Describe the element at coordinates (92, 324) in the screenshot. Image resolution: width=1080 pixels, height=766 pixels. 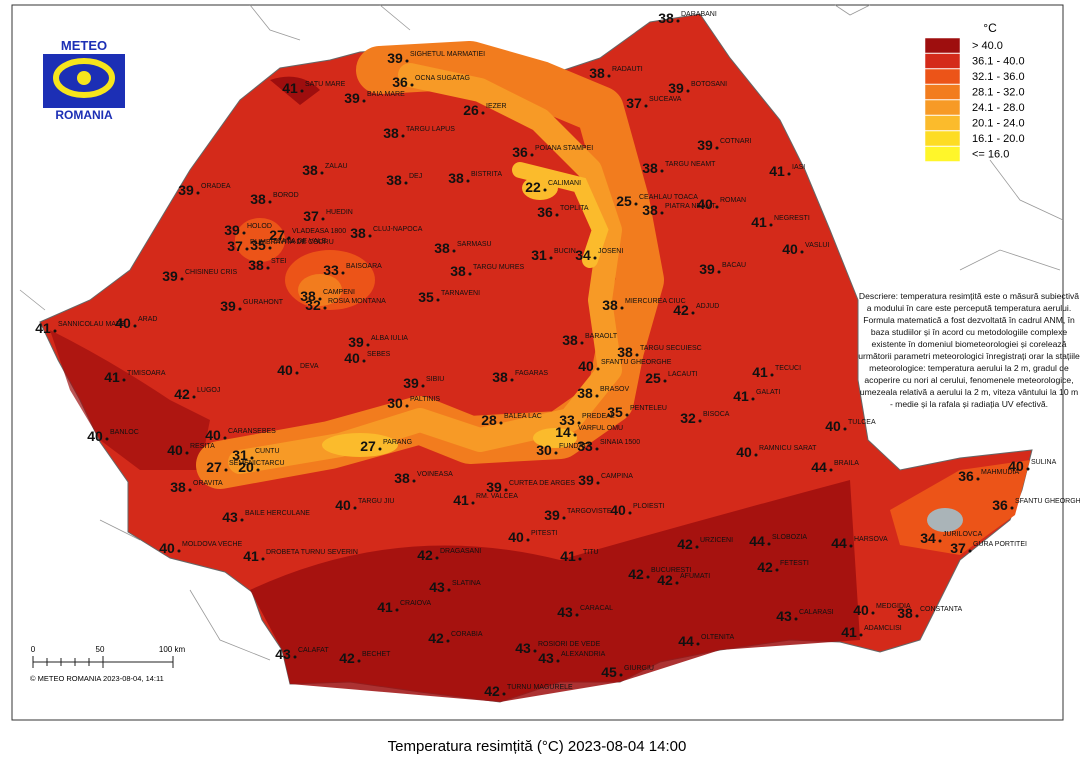
I see `station-name: SANNICOLAU MARE` at that location.